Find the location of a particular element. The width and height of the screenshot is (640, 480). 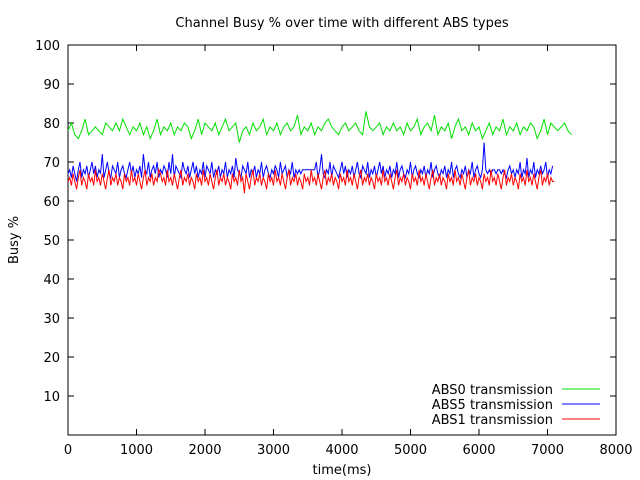

y-tick-label: 10 is located at coordinates (51, 397).